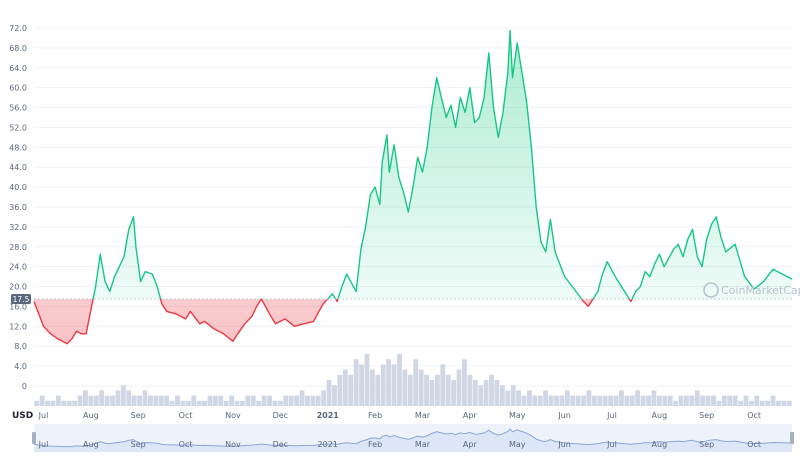 Image resolution: width=800 pixels, height=460 pixels. What do you see at coordinates (413, 321) in the screenshot?
I see `area-below-baseline` at bounding box center [413, 321].